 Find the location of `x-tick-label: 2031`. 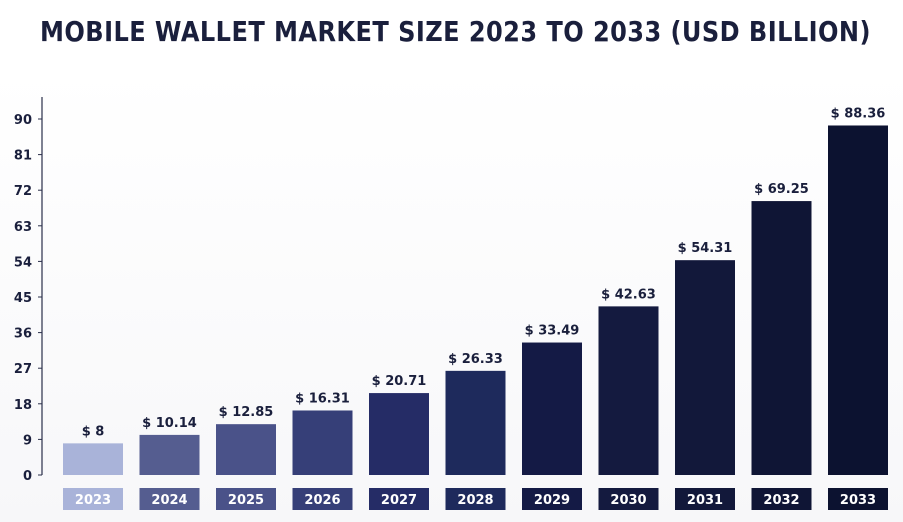

x-tick-label: 2031 is located at coordinates (705, 500).